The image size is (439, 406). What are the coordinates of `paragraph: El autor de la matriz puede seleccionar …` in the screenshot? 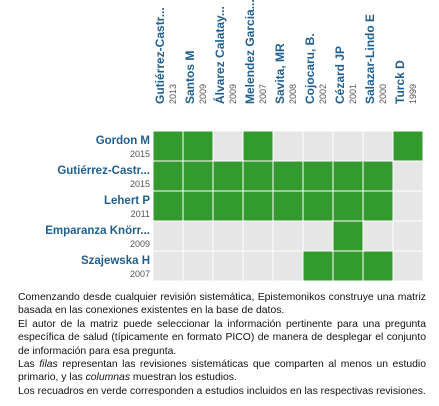 It's located at (222, 337).